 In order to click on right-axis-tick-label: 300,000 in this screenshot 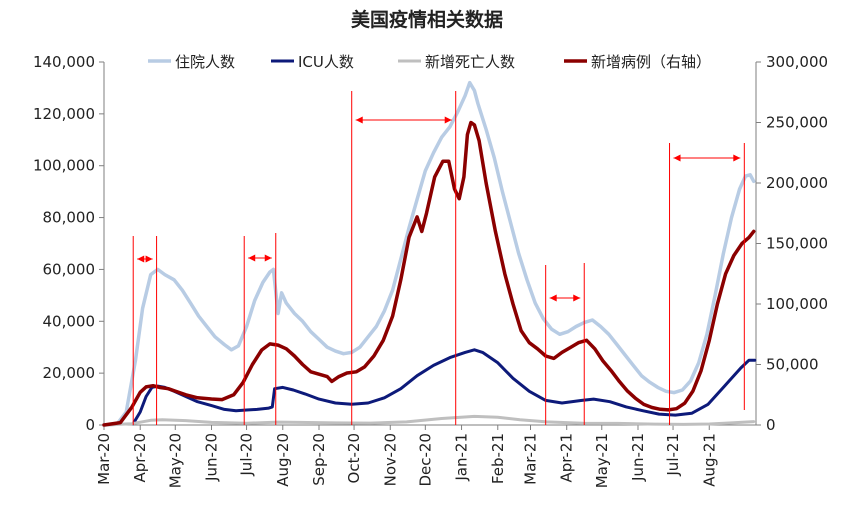, I will do `click(797, 62)`.